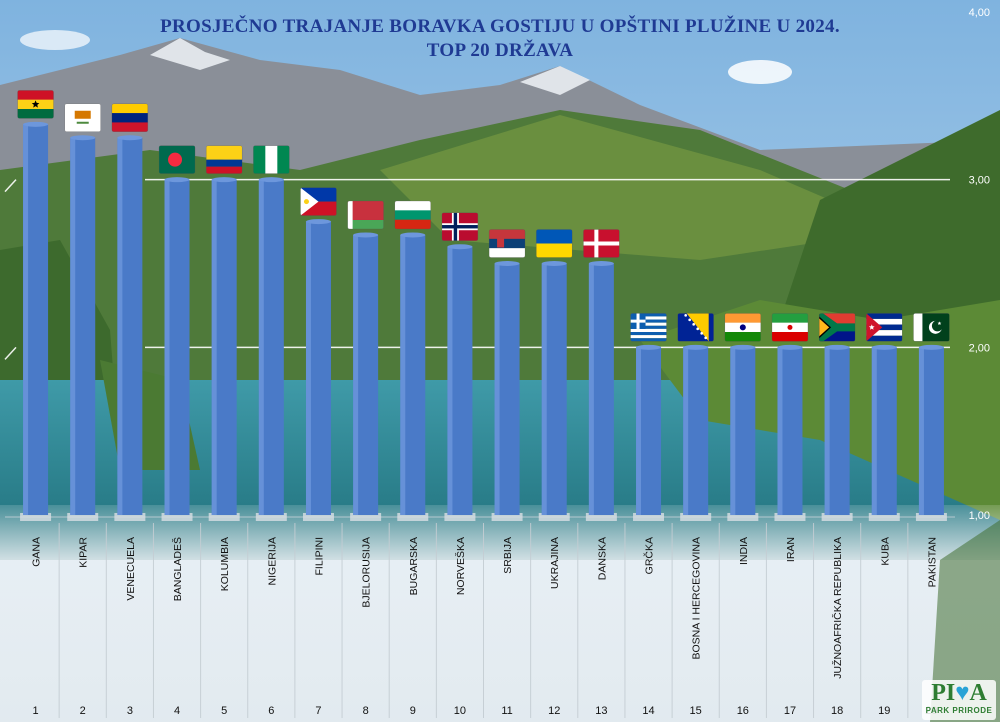 This screenshot has width=1000, height=722. Describe the element at coordinates (508, 555) in the screenshot. I see `x-tick-label: SRBIJA` at that location.